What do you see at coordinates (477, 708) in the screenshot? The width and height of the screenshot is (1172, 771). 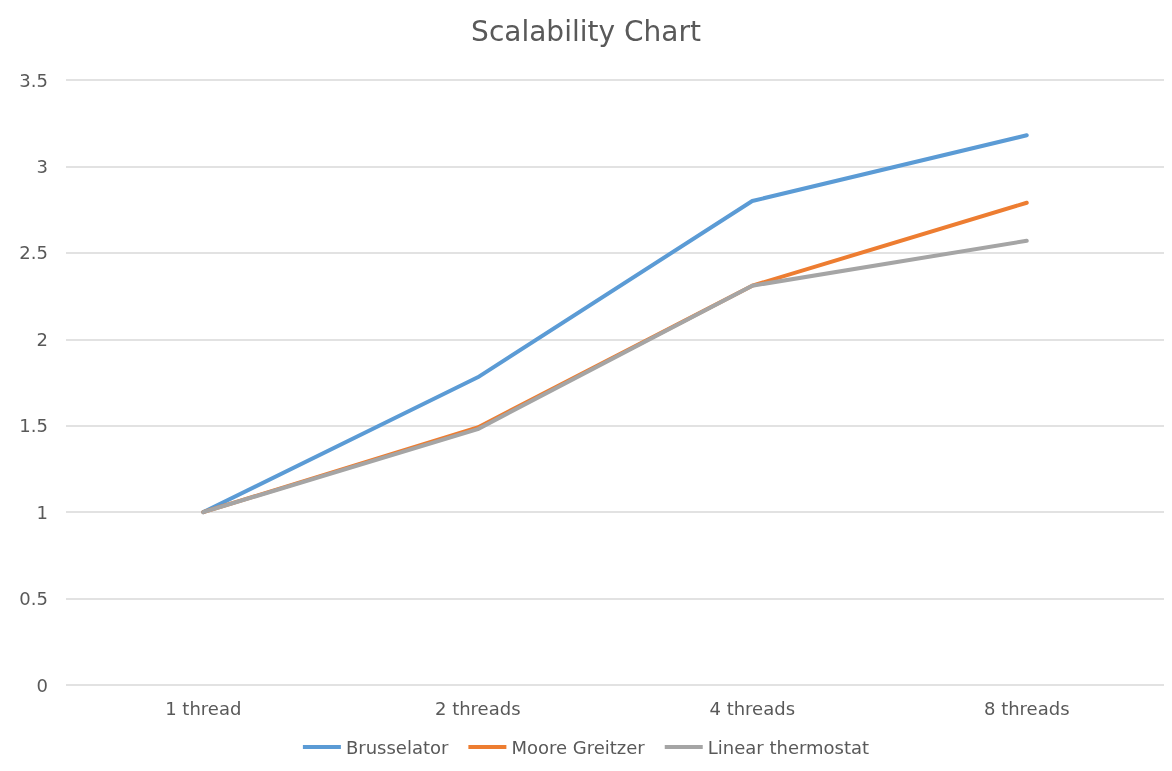 I see `x-tick-label: 2 threads` at bounding box center [477, 708].